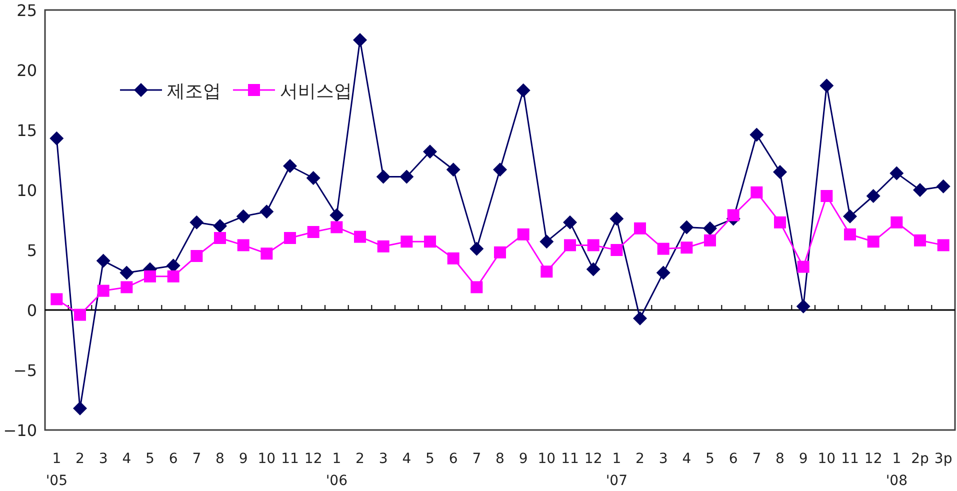 This screenshot has height=491, width=957. What do you see at coordinates (26, 130) in the screenshot?
I see `y-tick-label: 15` at bounding box center [26, 130].